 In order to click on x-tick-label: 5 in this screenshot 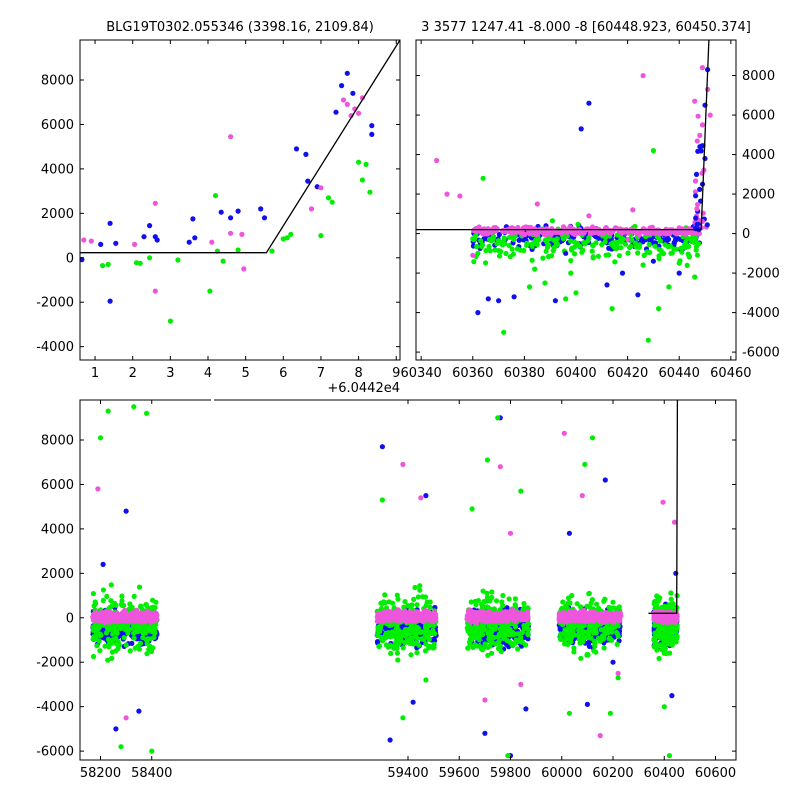, I will do `click(246, 373)`.